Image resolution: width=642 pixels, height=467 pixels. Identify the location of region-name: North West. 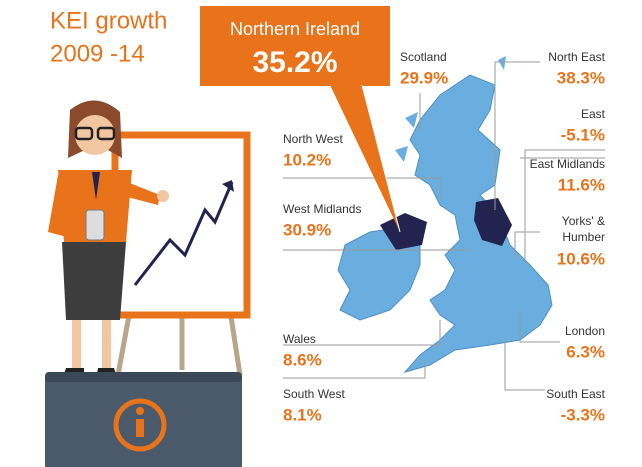
(313, 139).